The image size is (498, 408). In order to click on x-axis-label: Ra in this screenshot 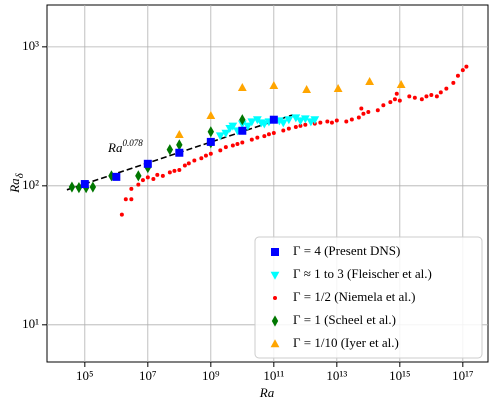, I will do `click(267, 392)`.